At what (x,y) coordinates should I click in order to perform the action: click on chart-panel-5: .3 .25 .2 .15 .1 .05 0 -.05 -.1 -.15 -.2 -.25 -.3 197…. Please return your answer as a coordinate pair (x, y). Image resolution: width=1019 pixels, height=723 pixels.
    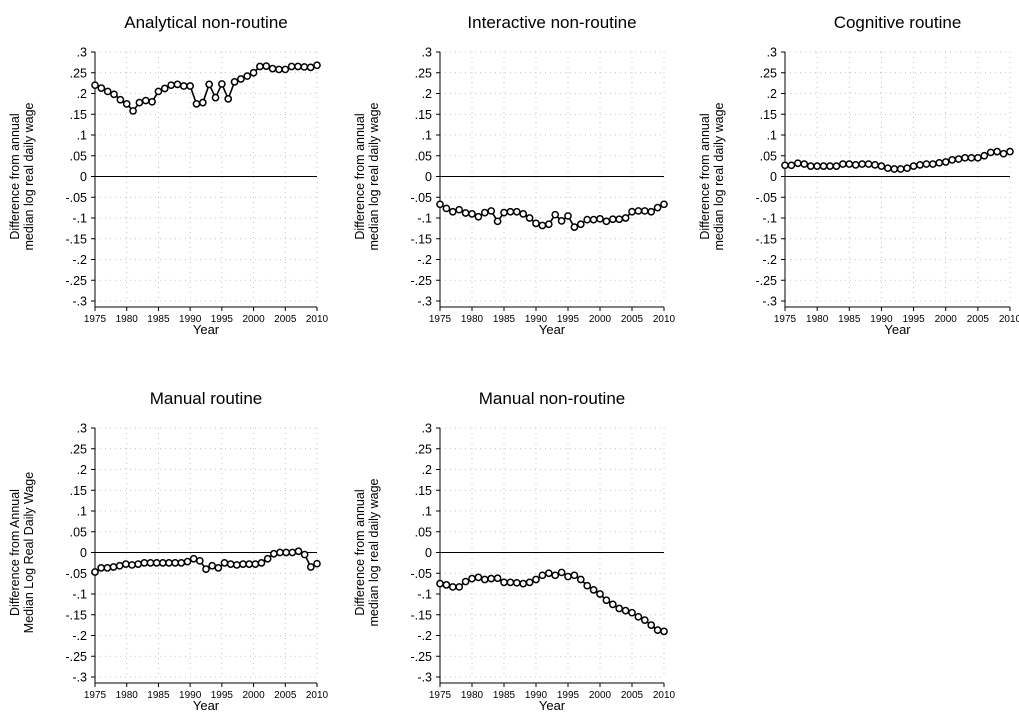
    Looking at the image, I should click on (514, 551).